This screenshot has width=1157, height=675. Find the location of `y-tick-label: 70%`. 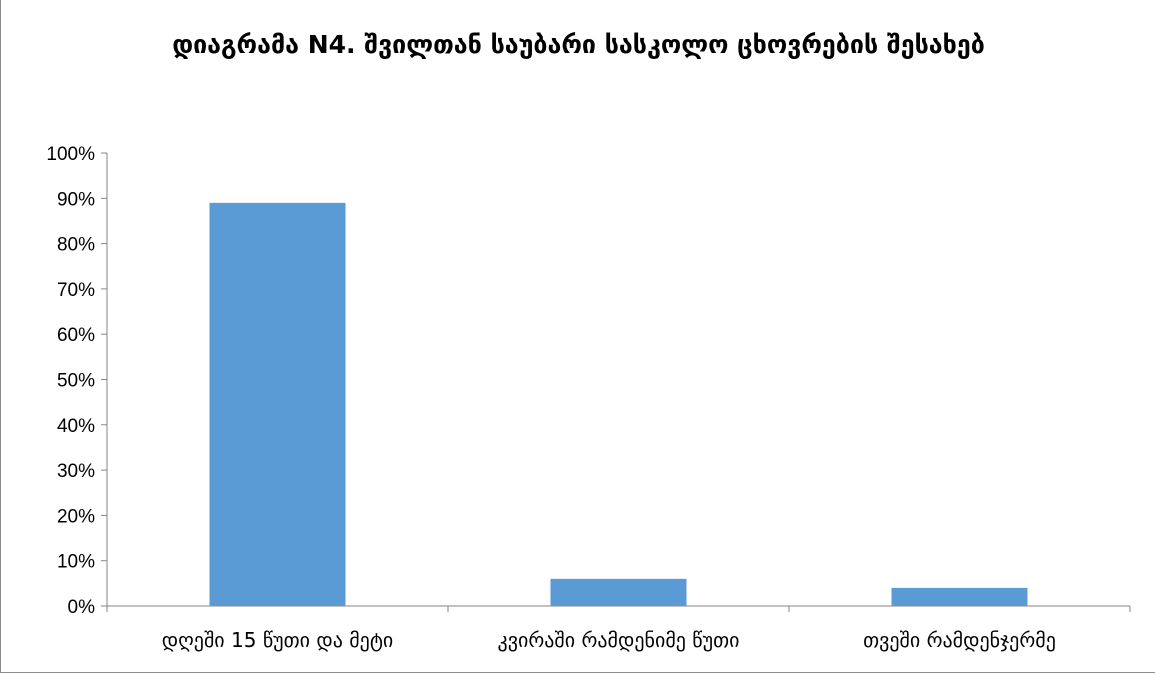

y-tick-label: 70% is located at coordinates (76, 290).